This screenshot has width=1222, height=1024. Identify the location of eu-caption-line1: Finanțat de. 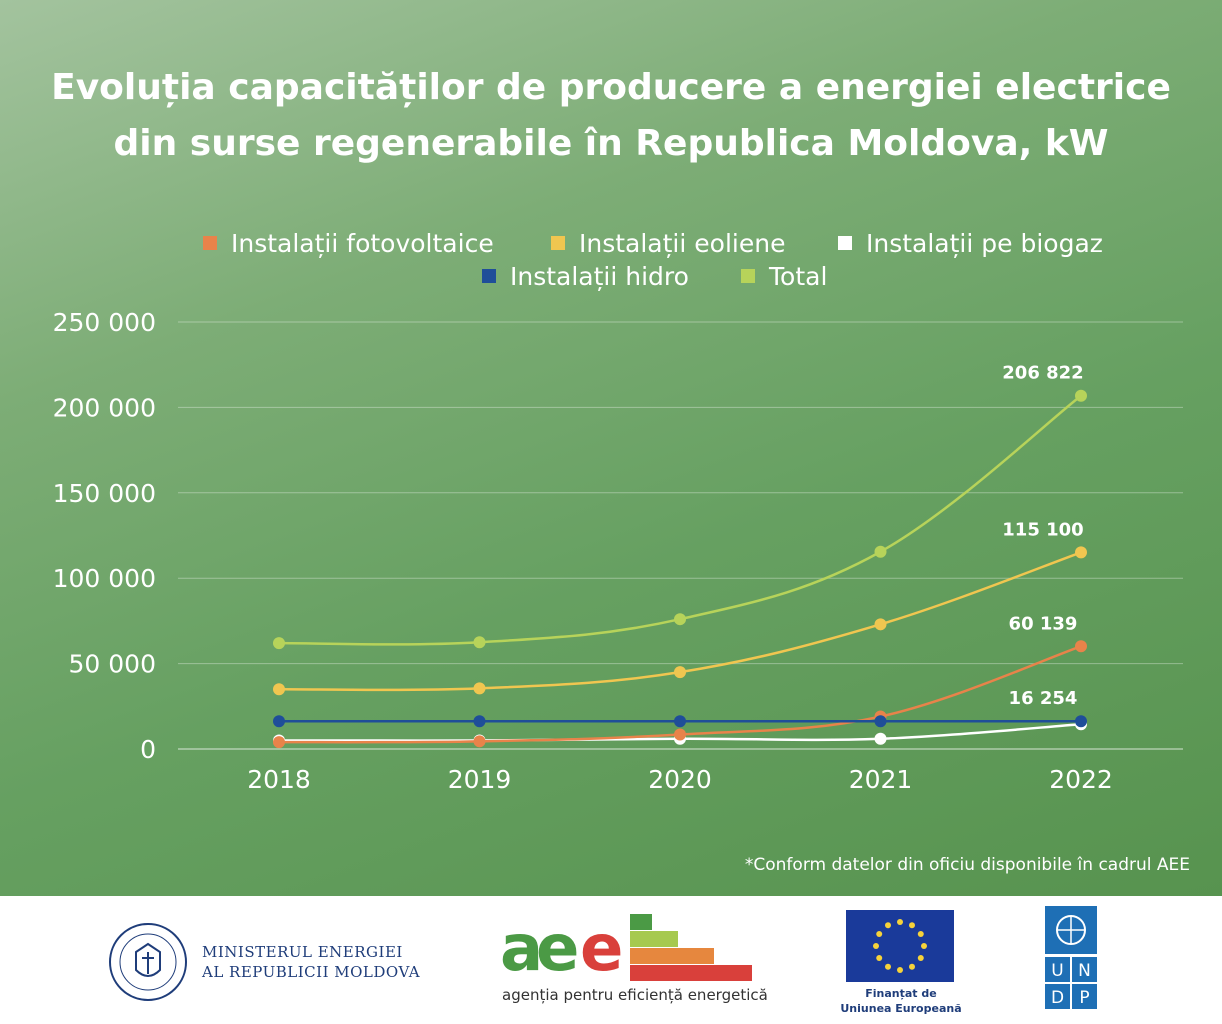
(901, 993).